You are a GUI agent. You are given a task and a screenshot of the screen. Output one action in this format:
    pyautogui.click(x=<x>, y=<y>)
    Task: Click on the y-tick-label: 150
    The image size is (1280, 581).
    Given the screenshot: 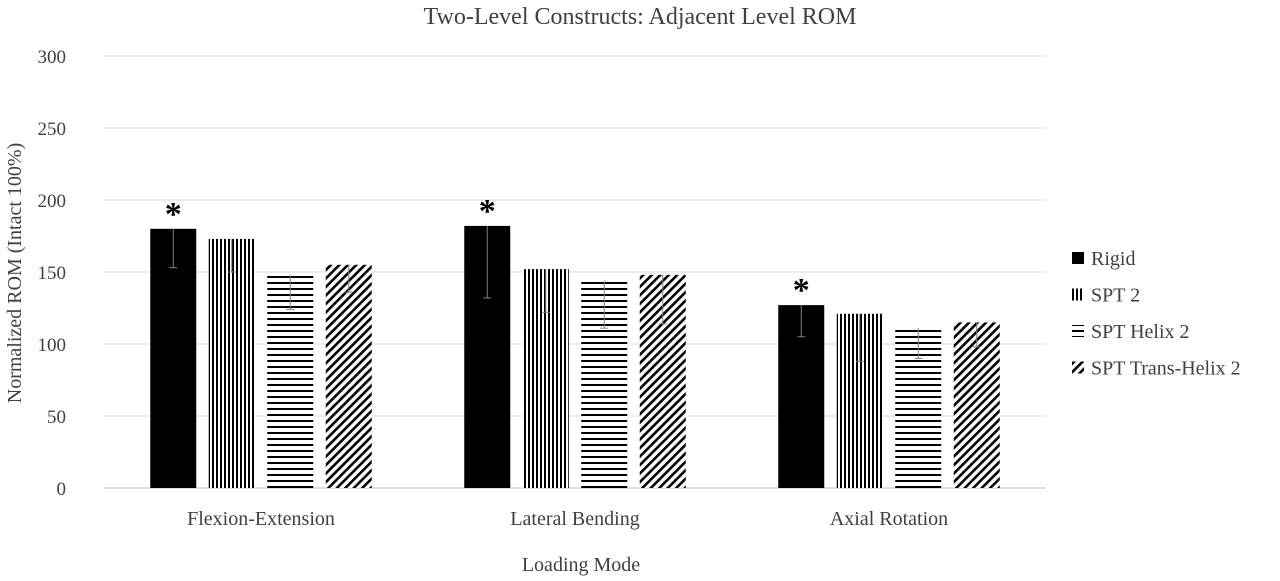 What is the action you would take?
    pyautogui.click(x=52, y=273)
    